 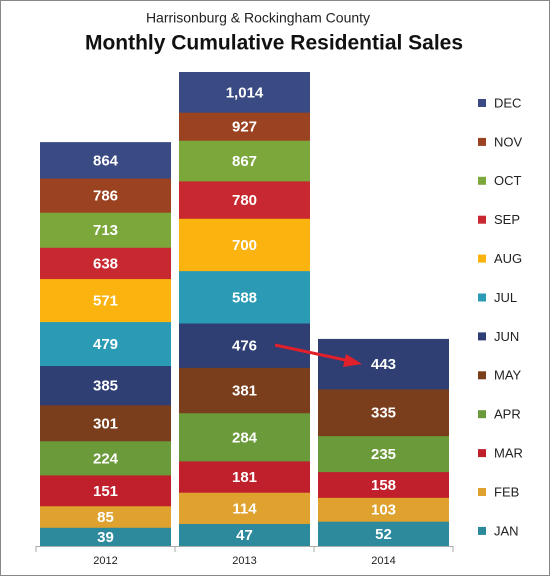 I want to click on value-label: 864, so click(x=106, y=160).